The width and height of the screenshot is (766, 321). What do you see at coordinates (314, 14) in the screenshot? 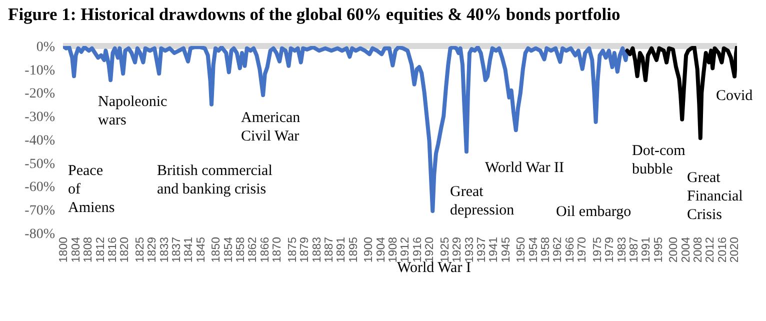
I see `chart-title: Figure 1: Historical drawdowns of the global 60% equities & 40% bonds portfolio` at bounding box center [314, 14].